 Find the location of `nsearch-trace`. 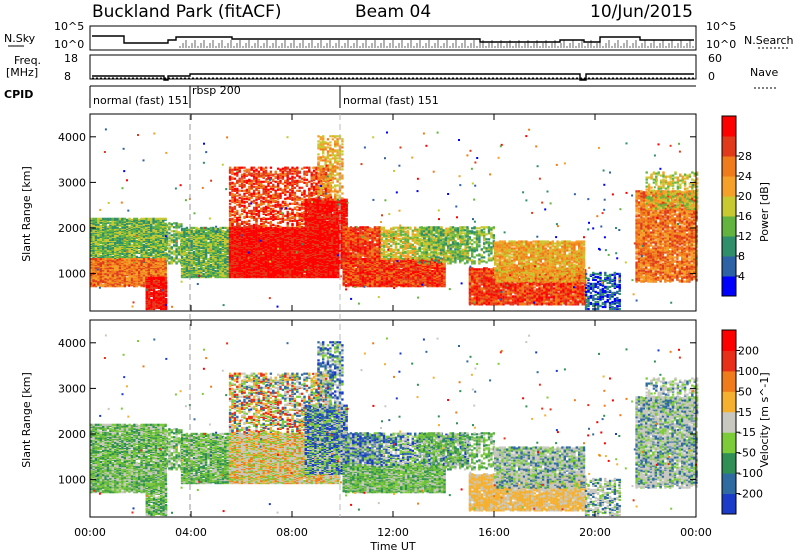

nsearch-trace is located at coordinates (436, 44).